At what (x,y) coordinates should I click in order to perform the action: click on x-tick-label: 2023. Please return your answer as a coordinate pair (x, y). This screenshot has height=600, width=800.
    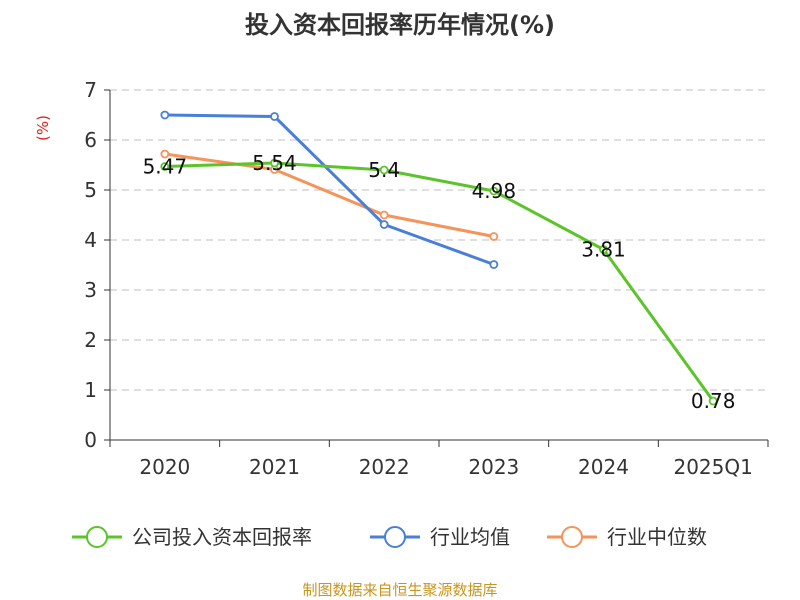
    Looking at the image, I should click on (493, 467).